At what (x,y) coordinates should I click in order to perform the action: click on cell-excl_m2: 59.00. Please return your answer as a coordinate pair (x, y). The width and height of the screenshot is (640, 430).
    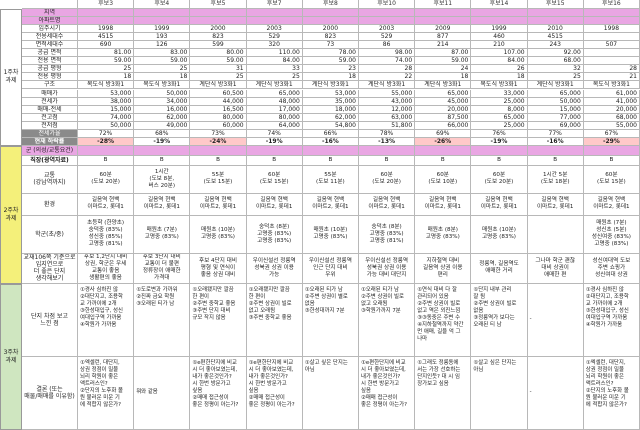
    Looking at the image, I should click on (330, 61).